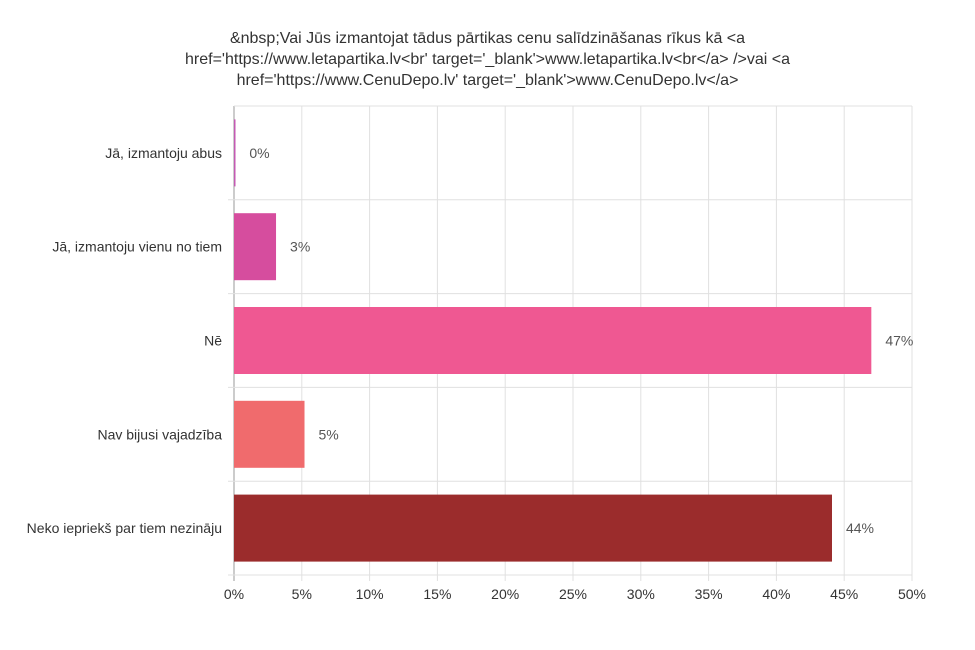  I want to click on x-tick-label: 20%, so click(505, 594).